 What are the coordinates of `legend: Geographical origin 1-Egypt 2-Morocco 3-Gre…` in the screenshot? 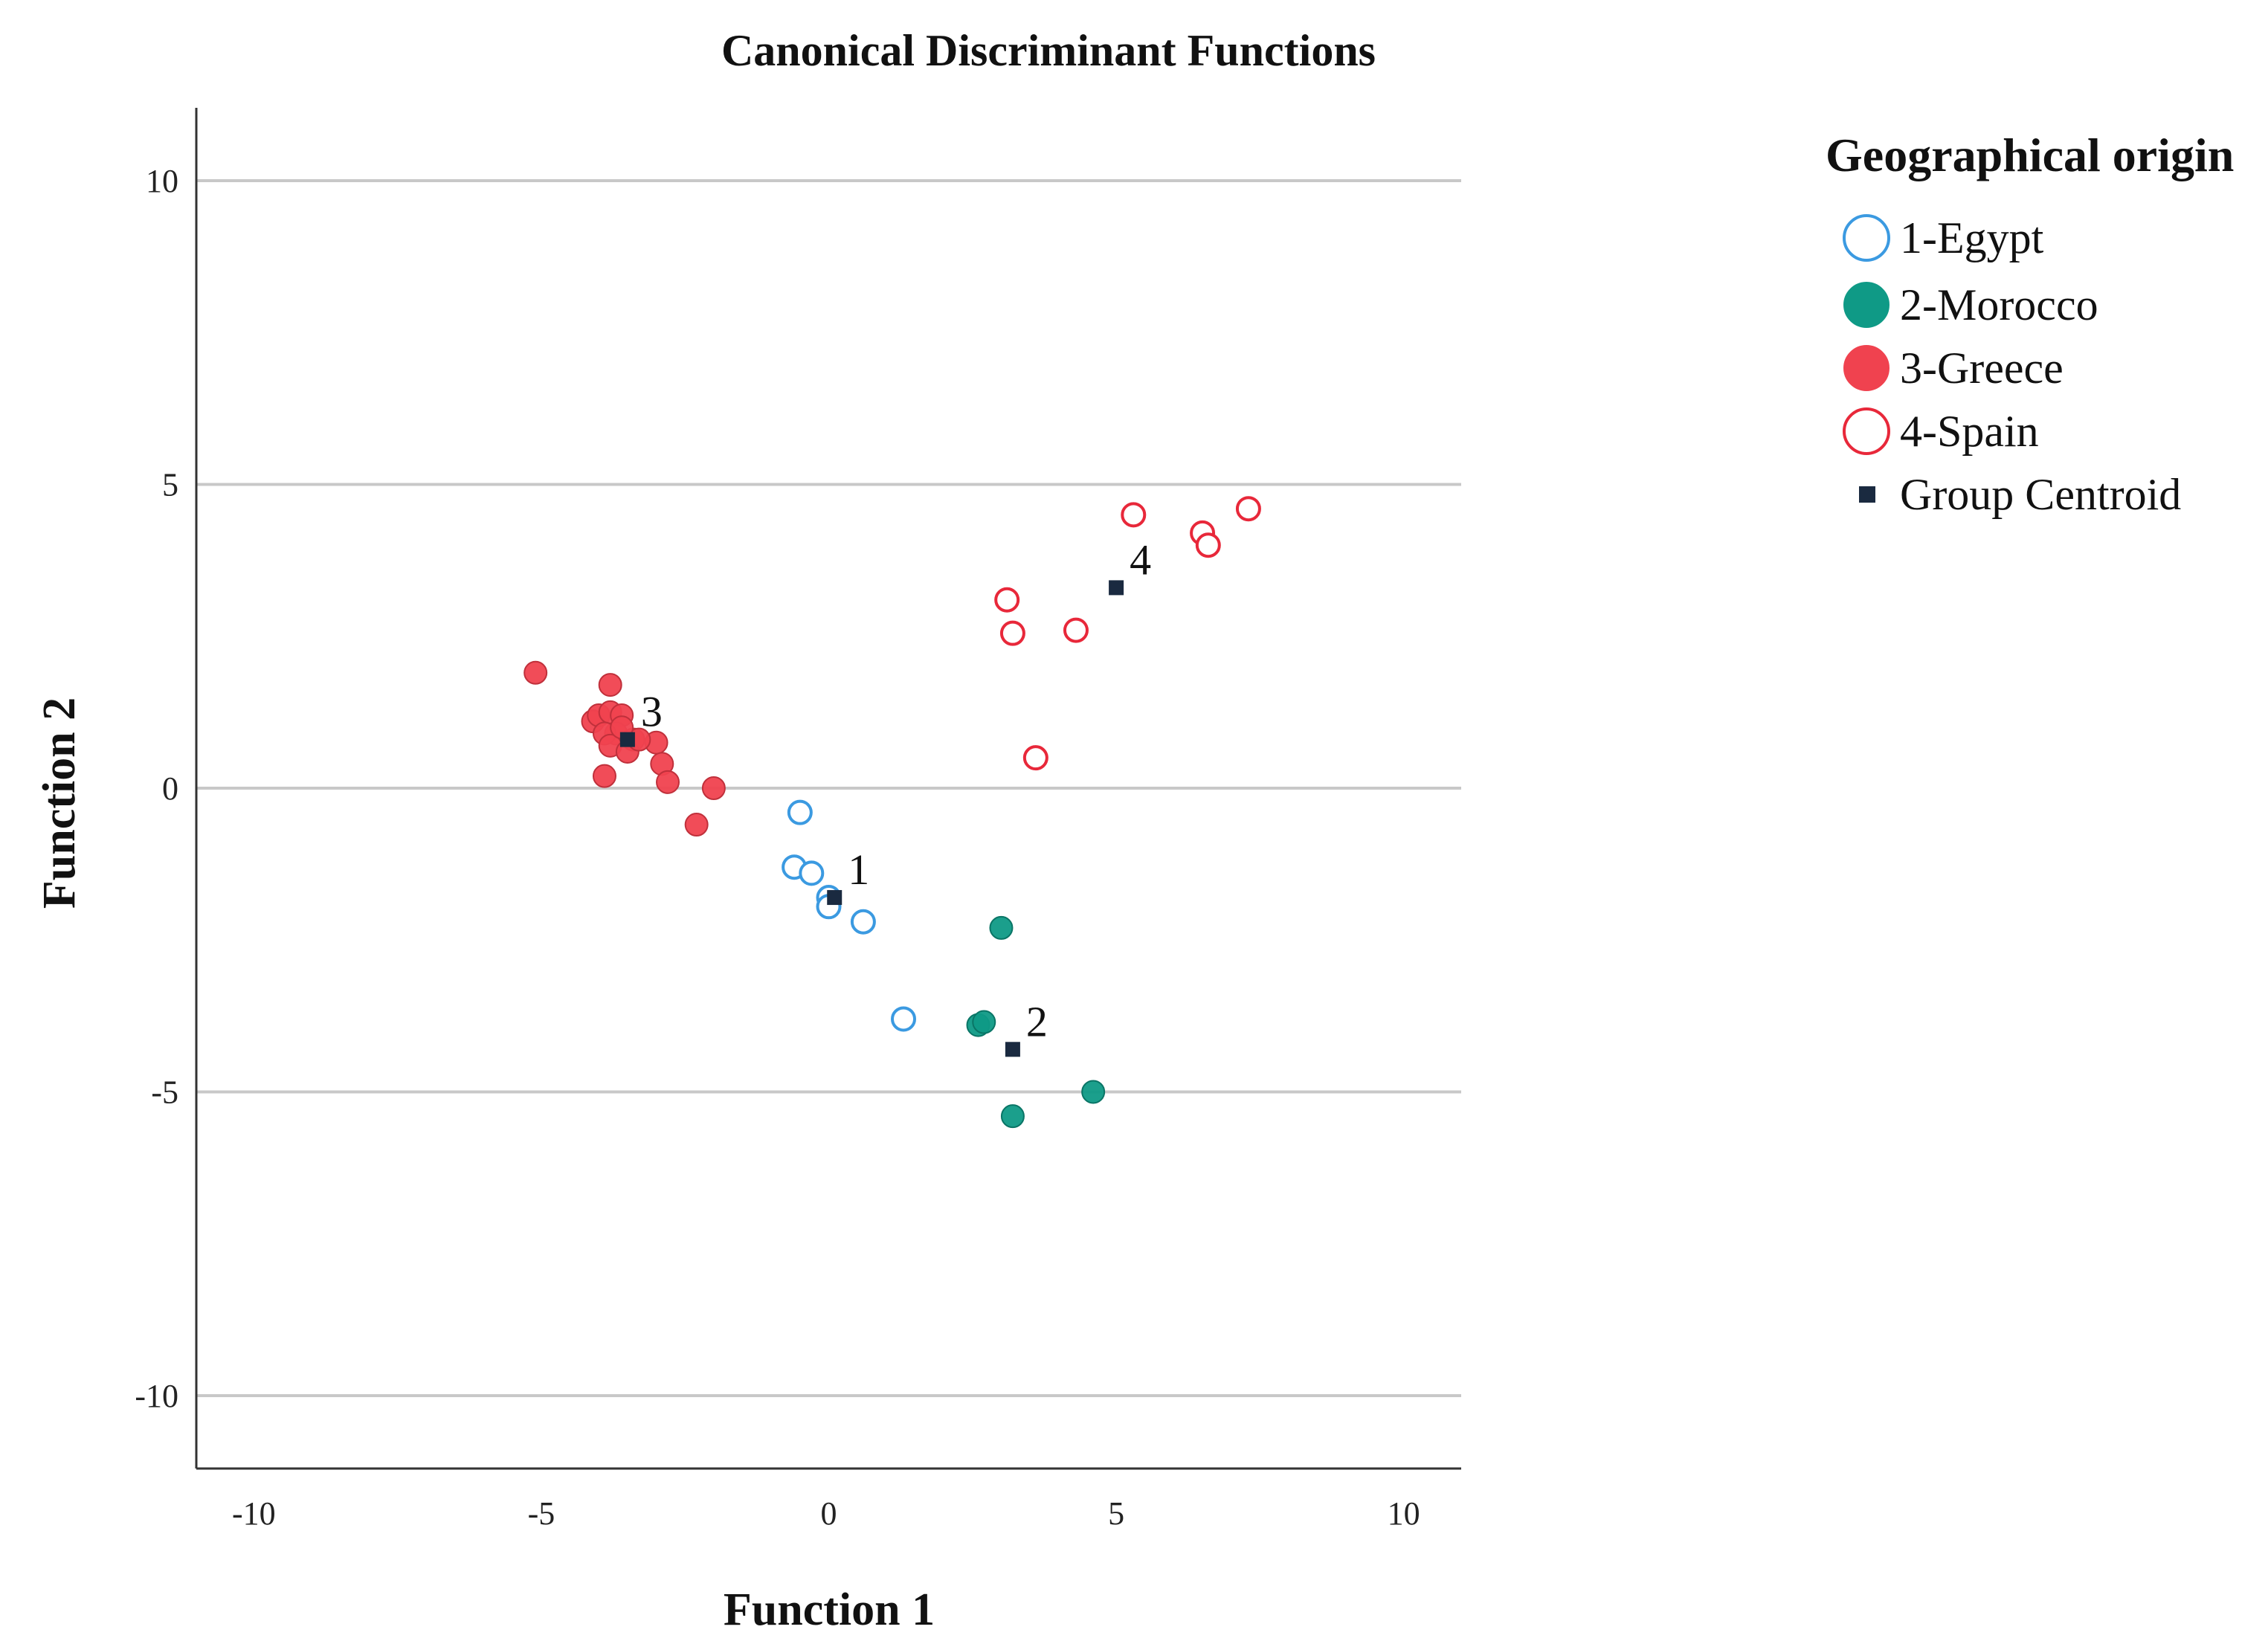 It's located at (2030, 324).